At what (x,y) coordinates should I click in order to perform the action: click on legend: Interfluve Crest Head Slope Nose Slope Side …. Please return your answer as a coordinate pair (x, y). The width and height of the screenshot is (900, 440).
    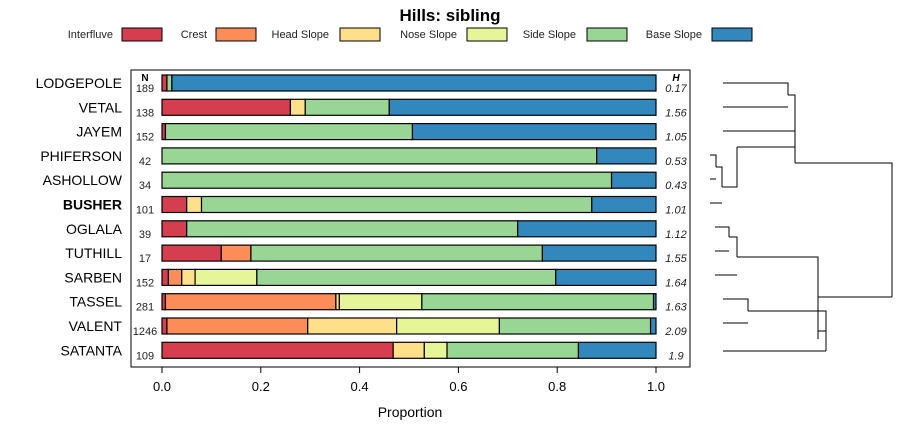
    Looking at the image, I should click on (410, 34).